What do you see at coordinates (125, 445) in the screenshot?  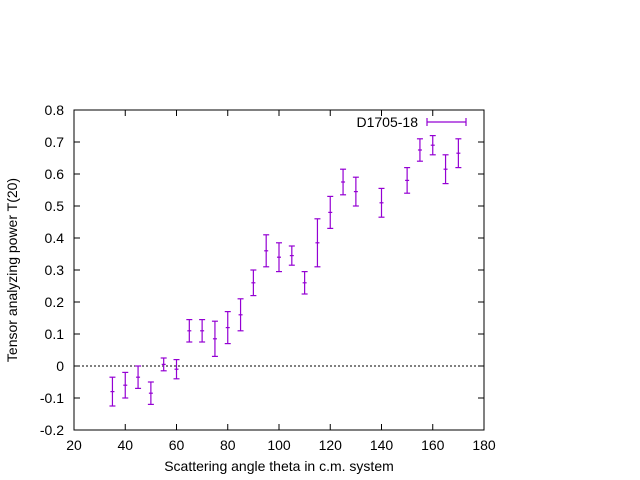 I see `x-tick-label: 40` at bounding box center [125, 445].